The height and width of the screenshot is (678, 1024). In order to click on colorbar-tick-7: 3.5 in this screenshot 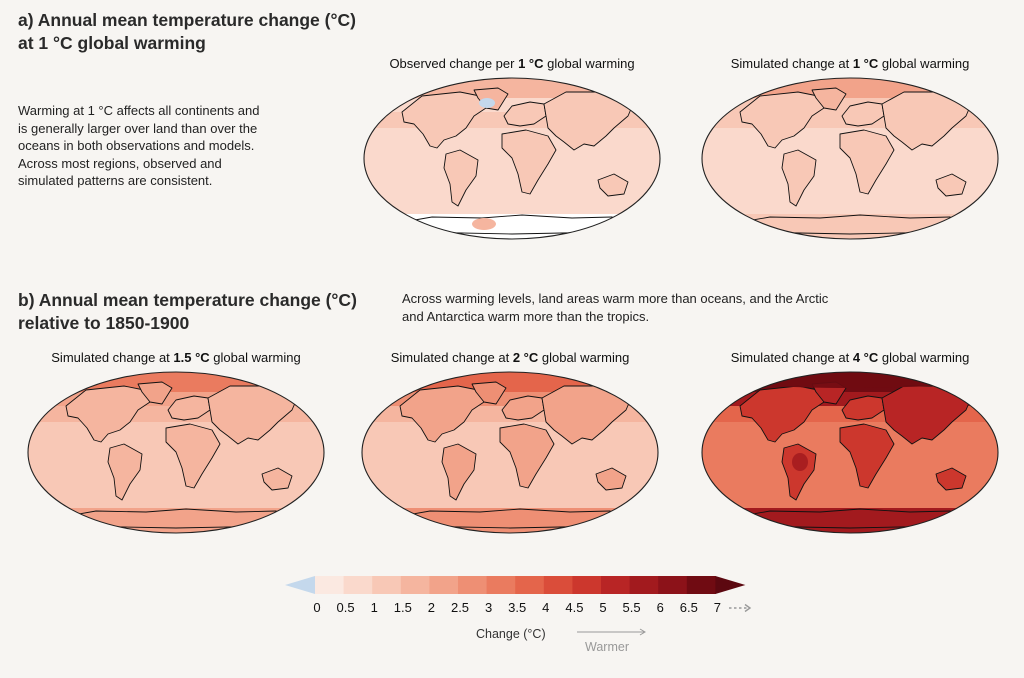, I will do `click(517, 607)`.